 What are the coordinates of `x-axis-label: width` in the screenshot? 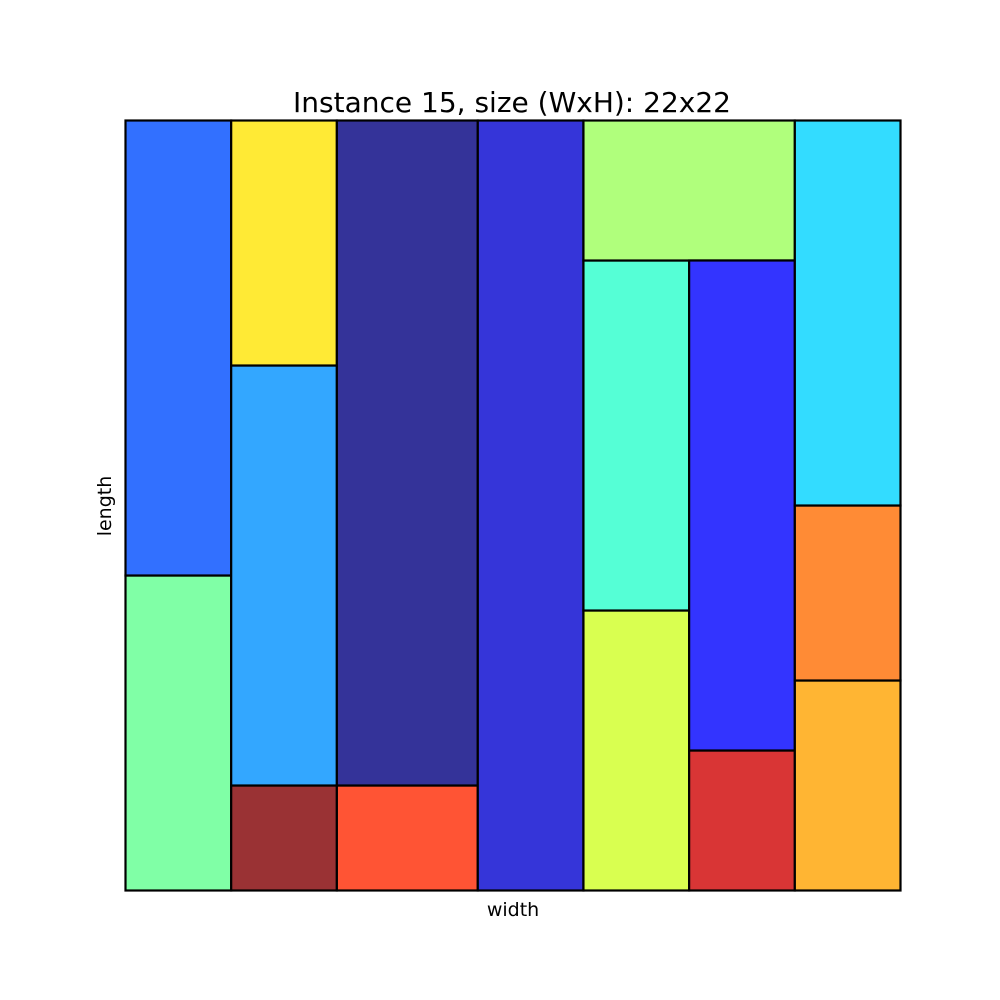 It's located at (513, 910).